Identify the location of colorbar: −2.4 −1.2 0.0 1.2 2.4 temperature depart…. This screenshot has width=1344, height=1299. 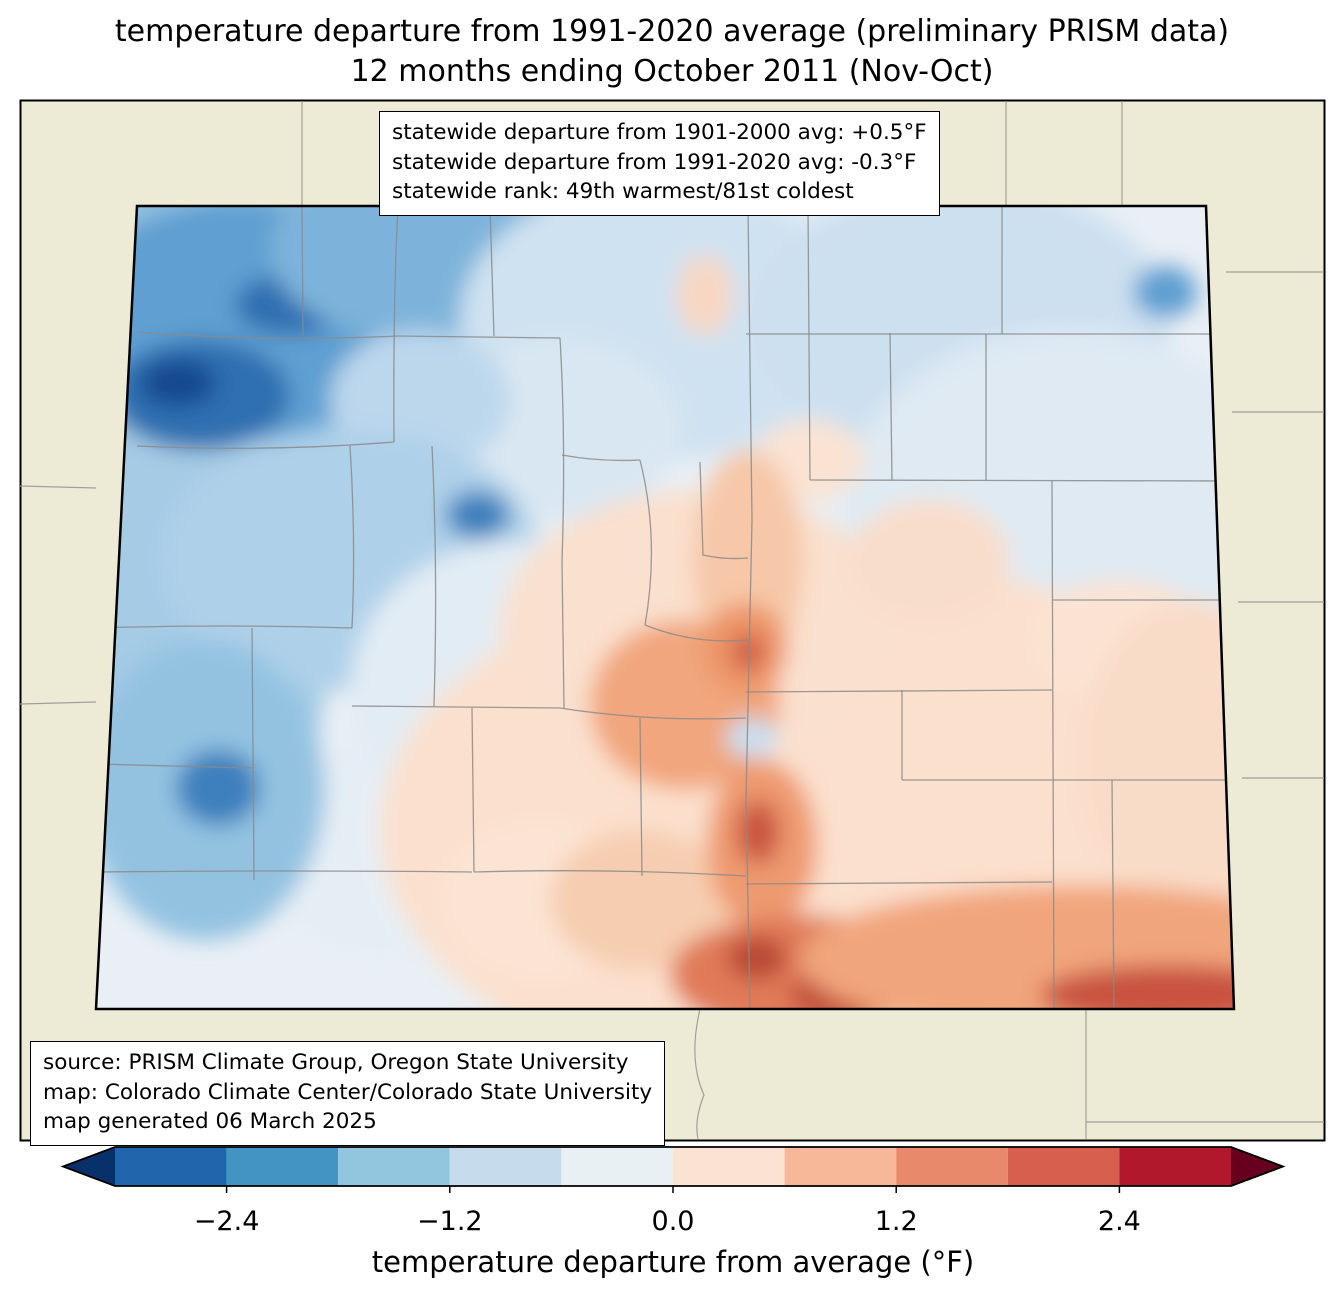
(673, 1212).